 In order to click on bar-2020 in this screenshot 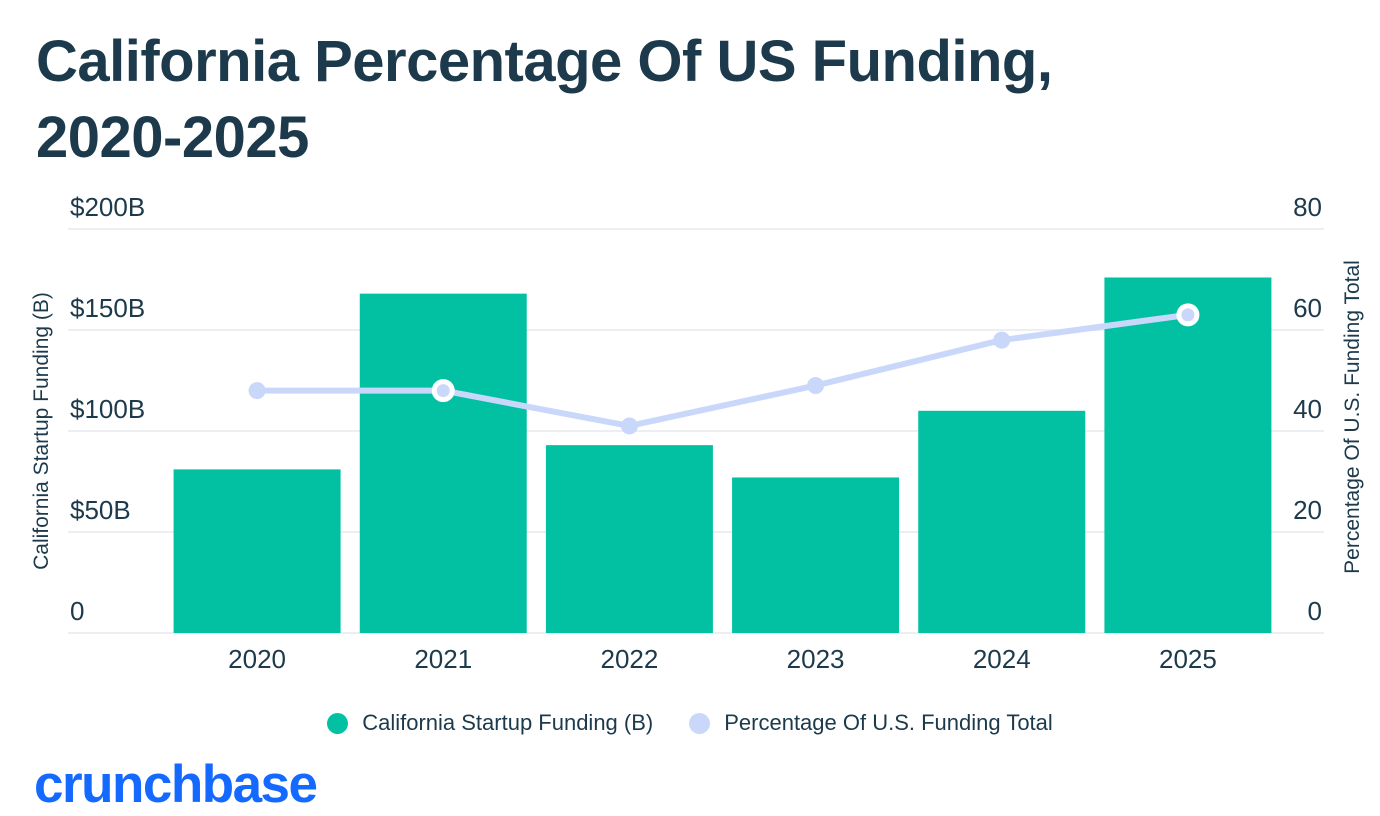, I will do `click(257, 551)`.